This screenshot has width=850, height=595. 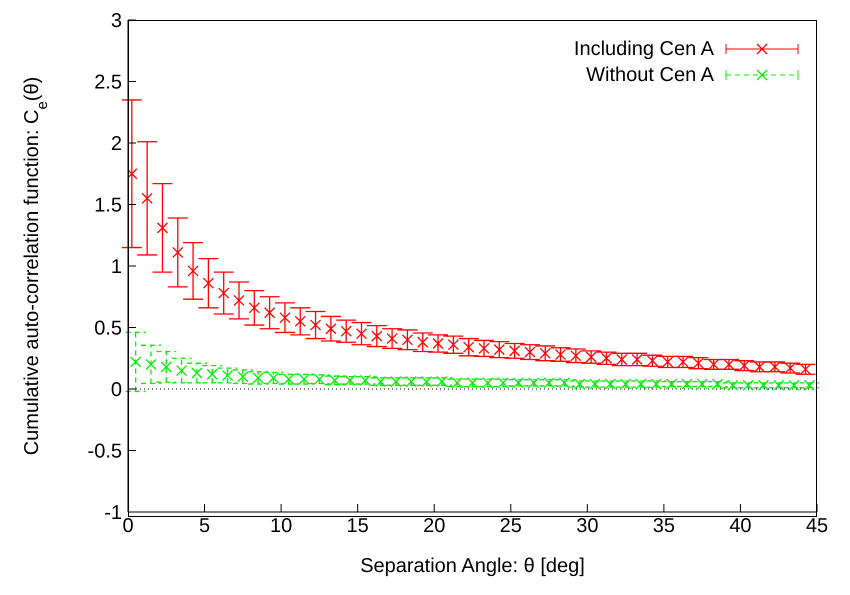 I want to click on y-tick-label: 0.5, so click(x=108, y=329).